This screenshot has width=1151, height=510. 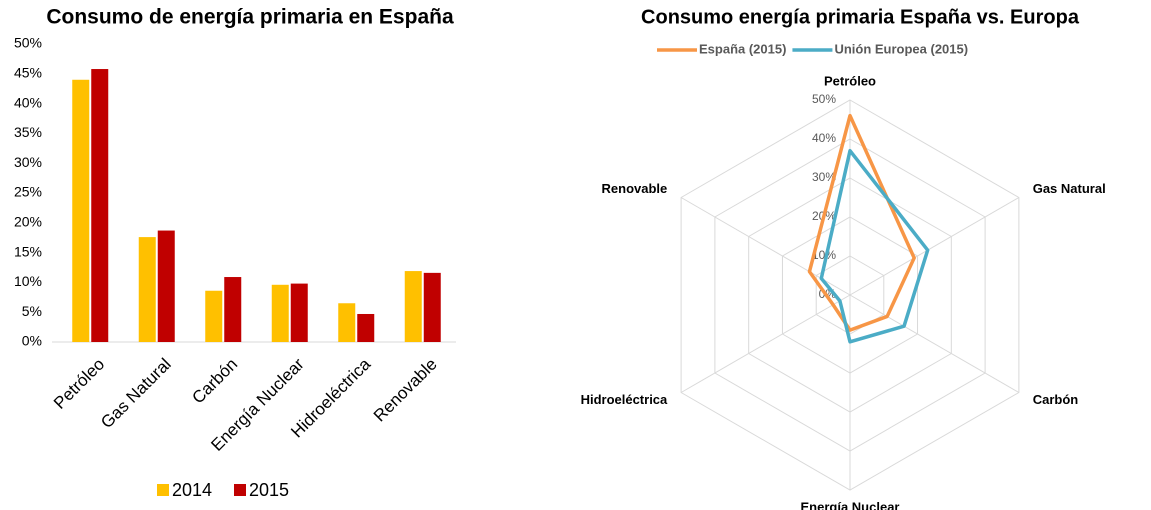 I want to click on r-tick-label: 30%, so click(x=824, y=177).